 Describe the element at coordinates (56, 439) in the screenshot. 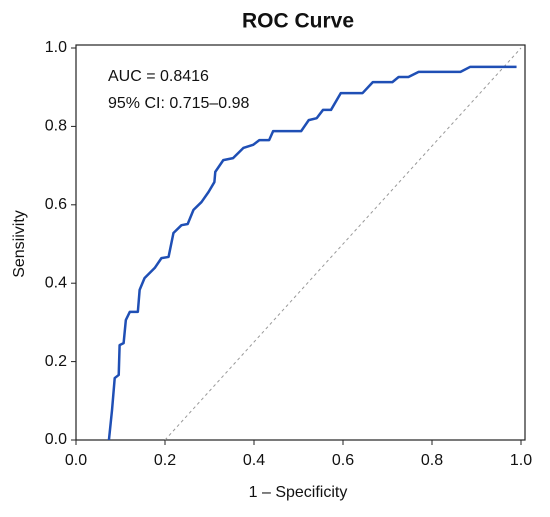

I see `y-tick-label: 0.0` at that location.